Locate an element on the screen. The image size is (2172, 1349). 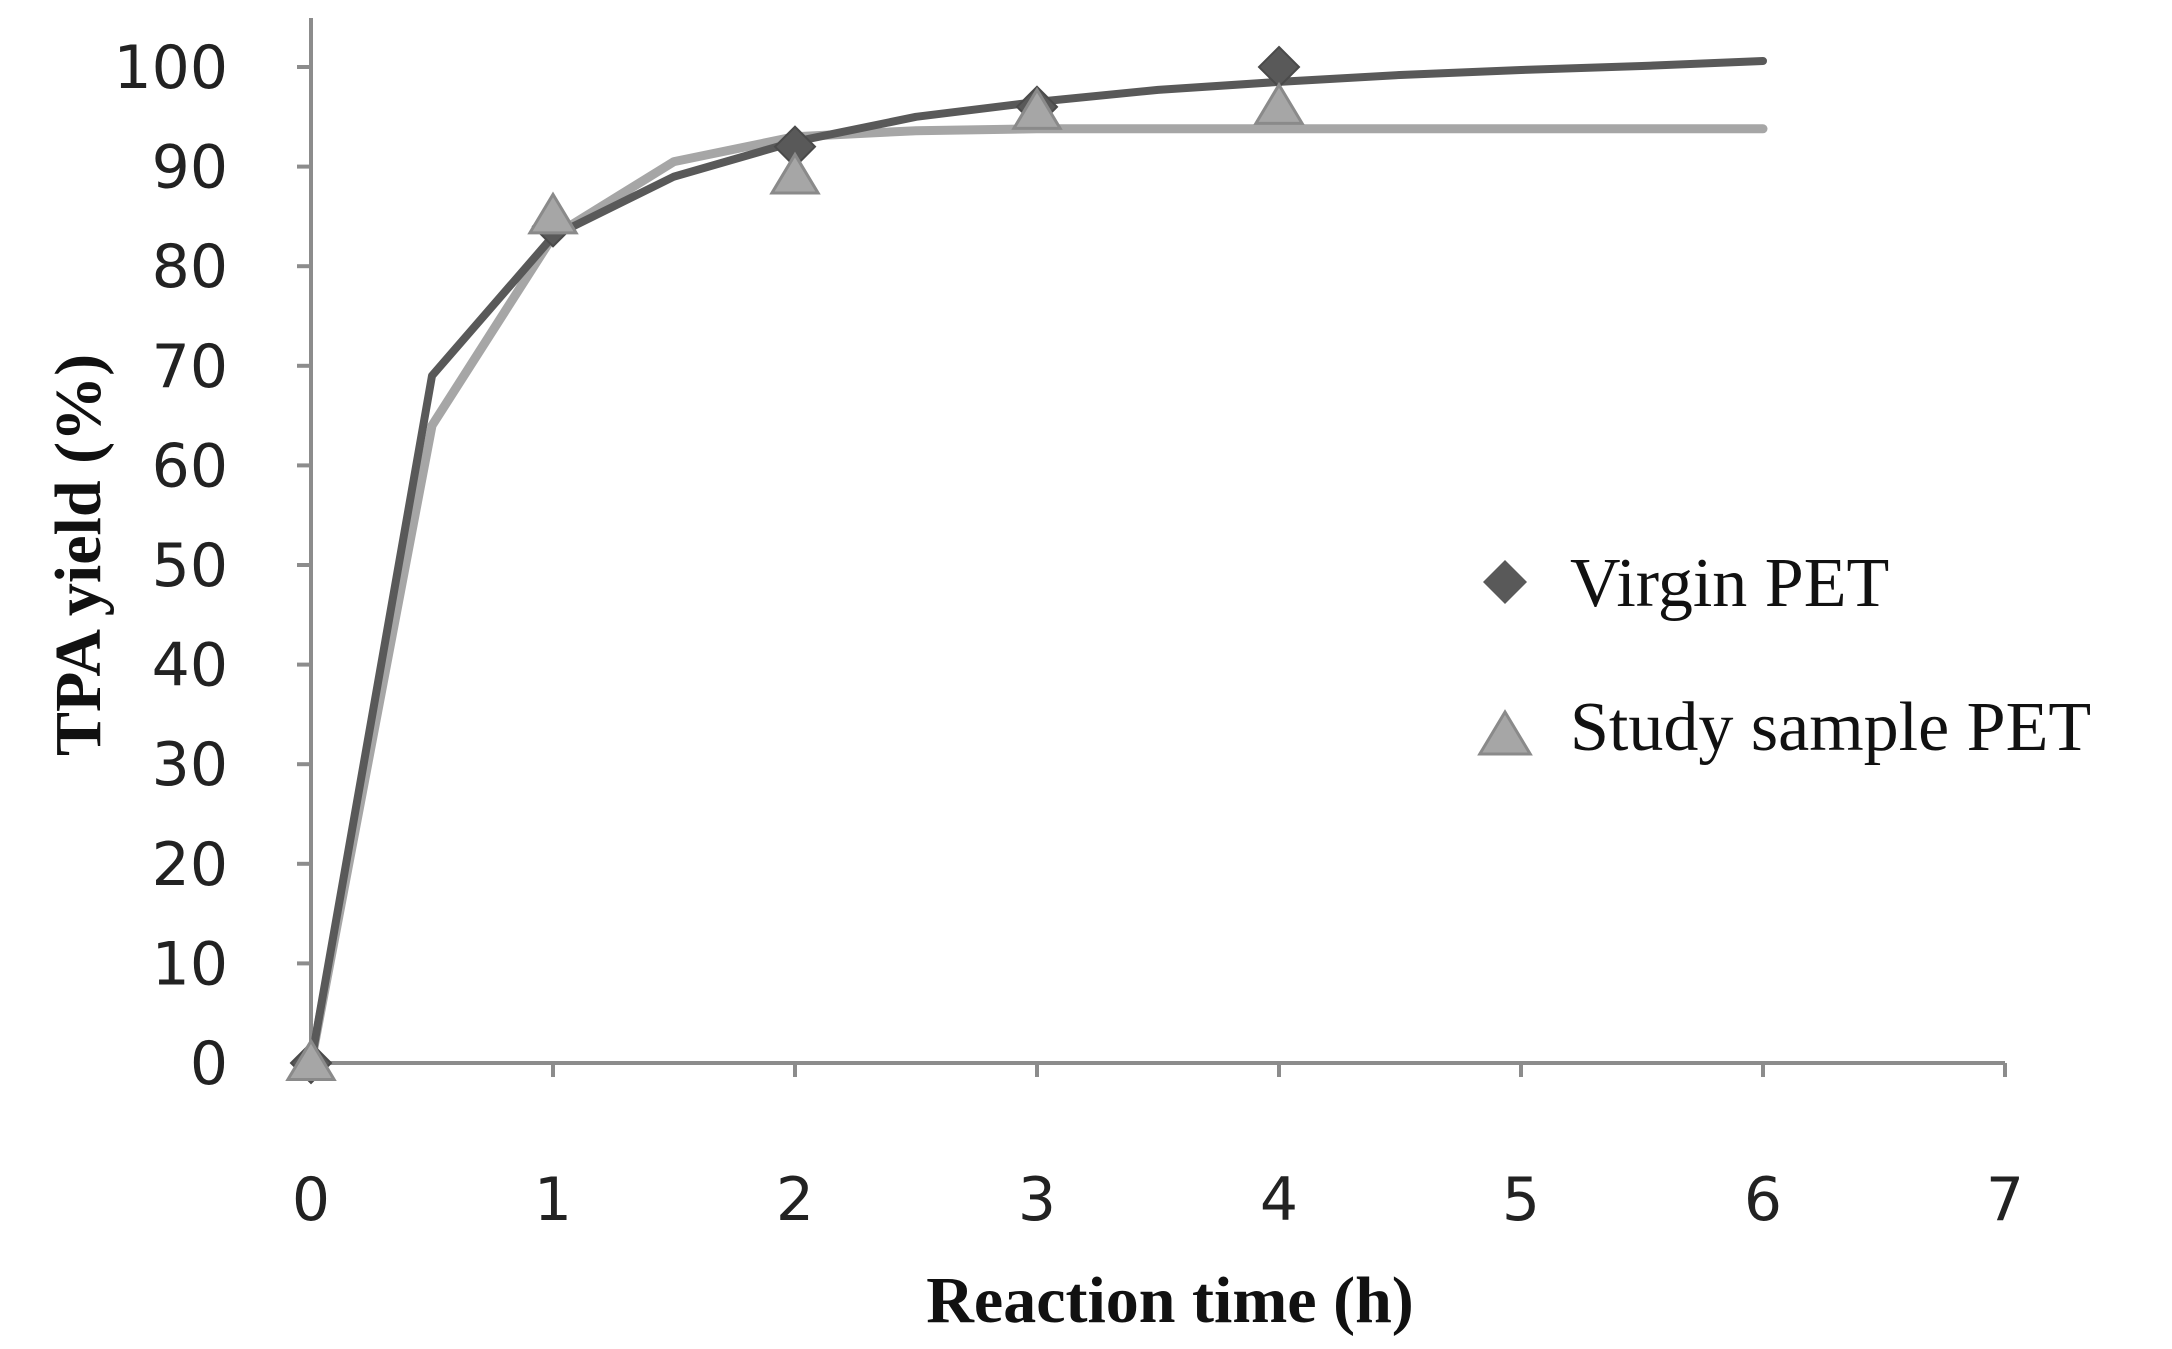
y-axis-title: TPA yield (%) is located at coordinates (78, 555).